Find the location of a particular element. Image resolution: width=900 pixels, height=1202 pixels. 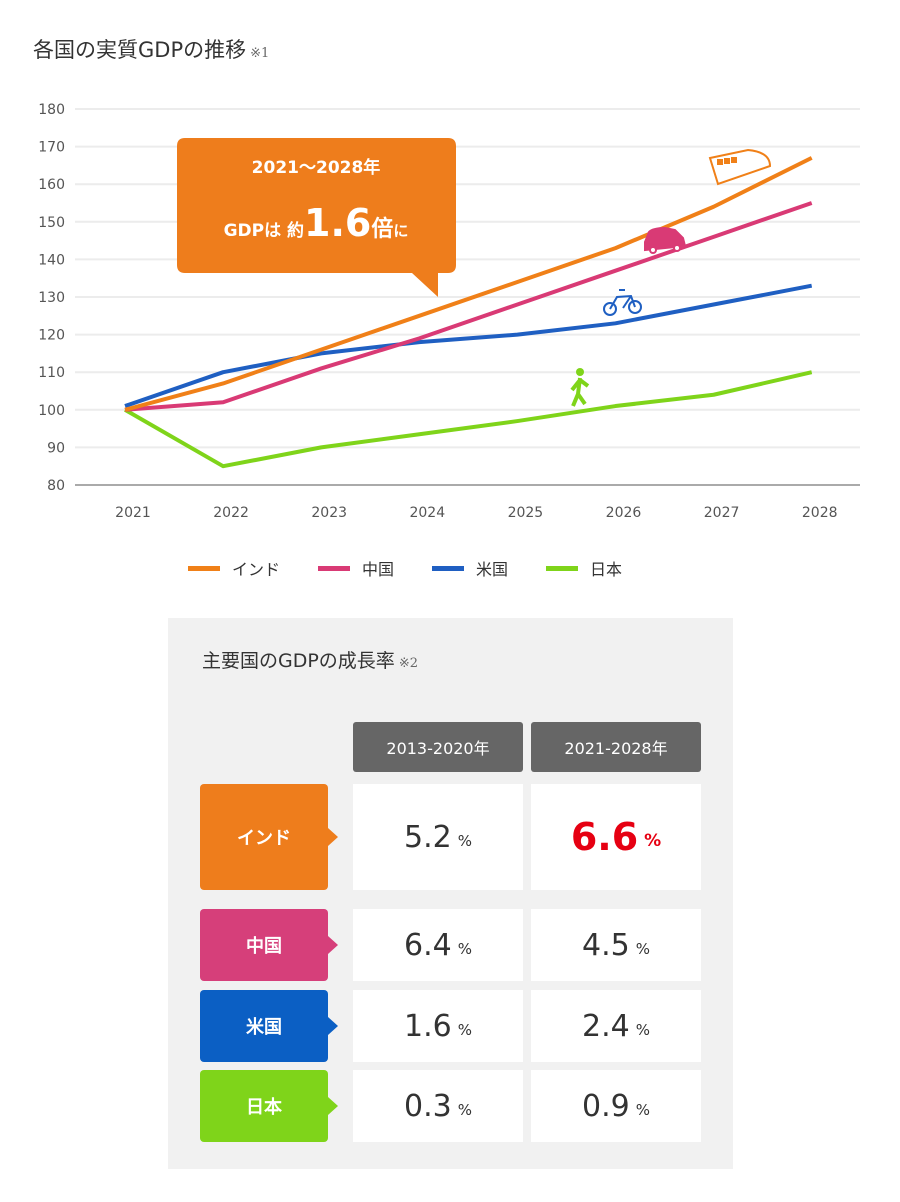

x-tick-label: 2028 is located at coordinates (820, 513).